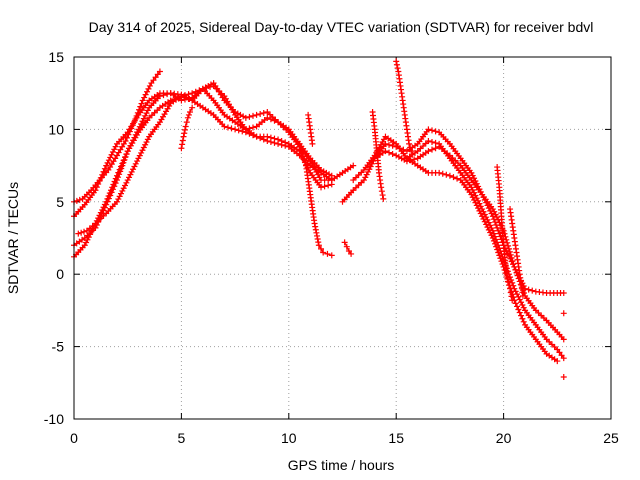  Describe the element at coordinates (60, 202) in the screenshot. I see `y-tick-label: 5` at that location.